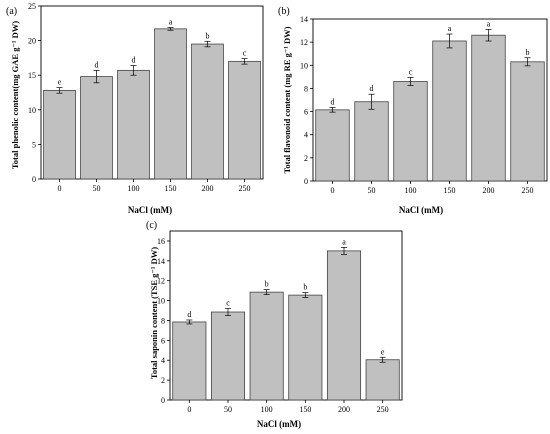  What do you see at coordinates (284, 11) in the screenshot?
I see `panel-label-b: (b)` at bounding box center [284, 11].